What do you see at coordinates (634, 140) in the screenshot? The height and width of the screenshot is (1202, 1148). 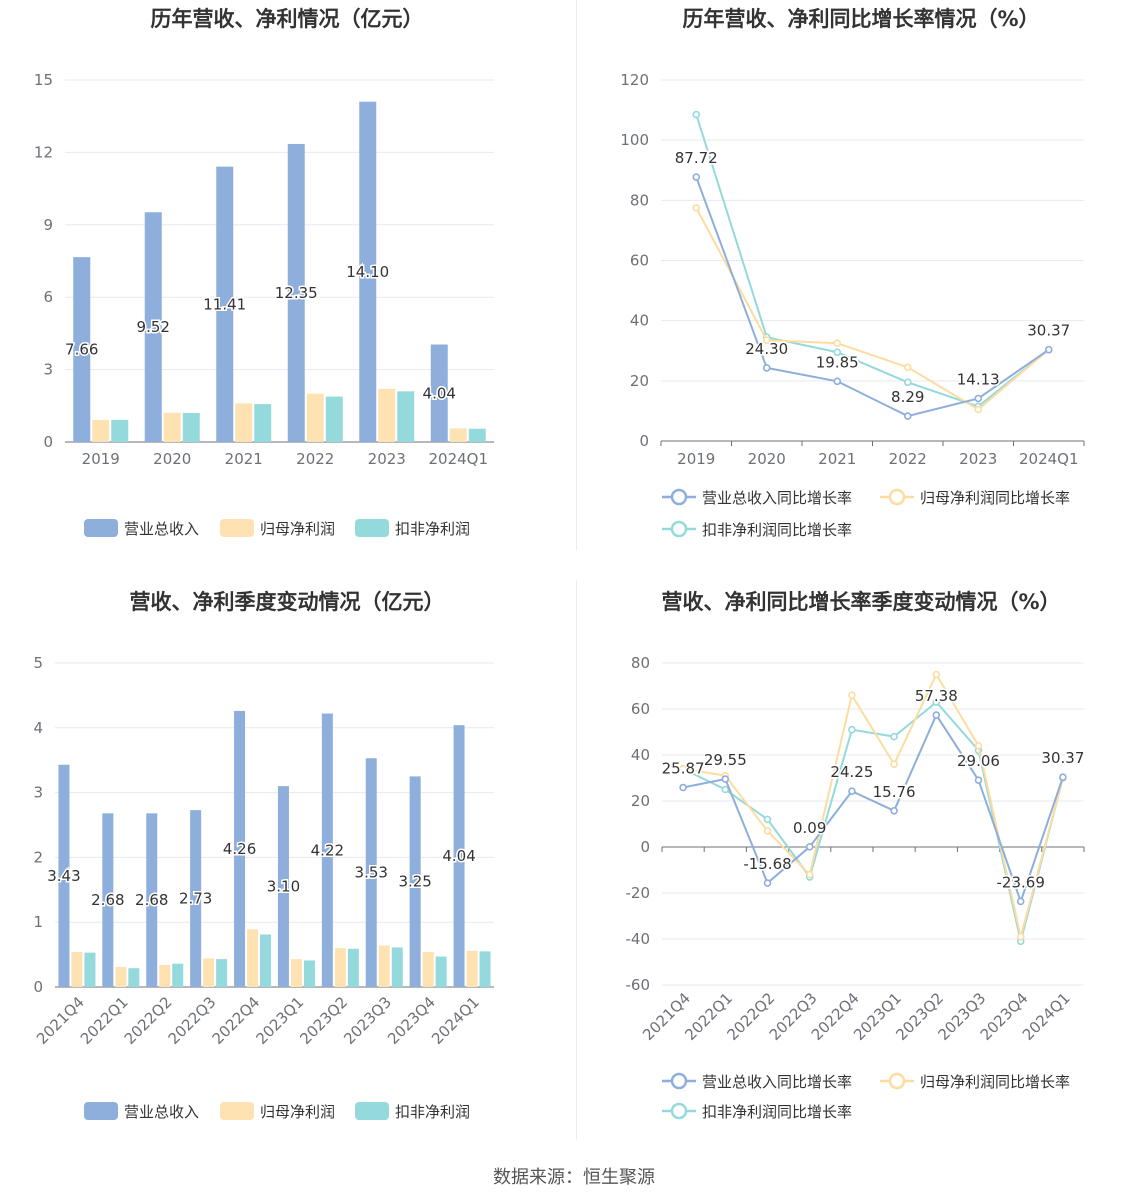 I see `y-tick-label: 100` at bounding box center [634, 140].